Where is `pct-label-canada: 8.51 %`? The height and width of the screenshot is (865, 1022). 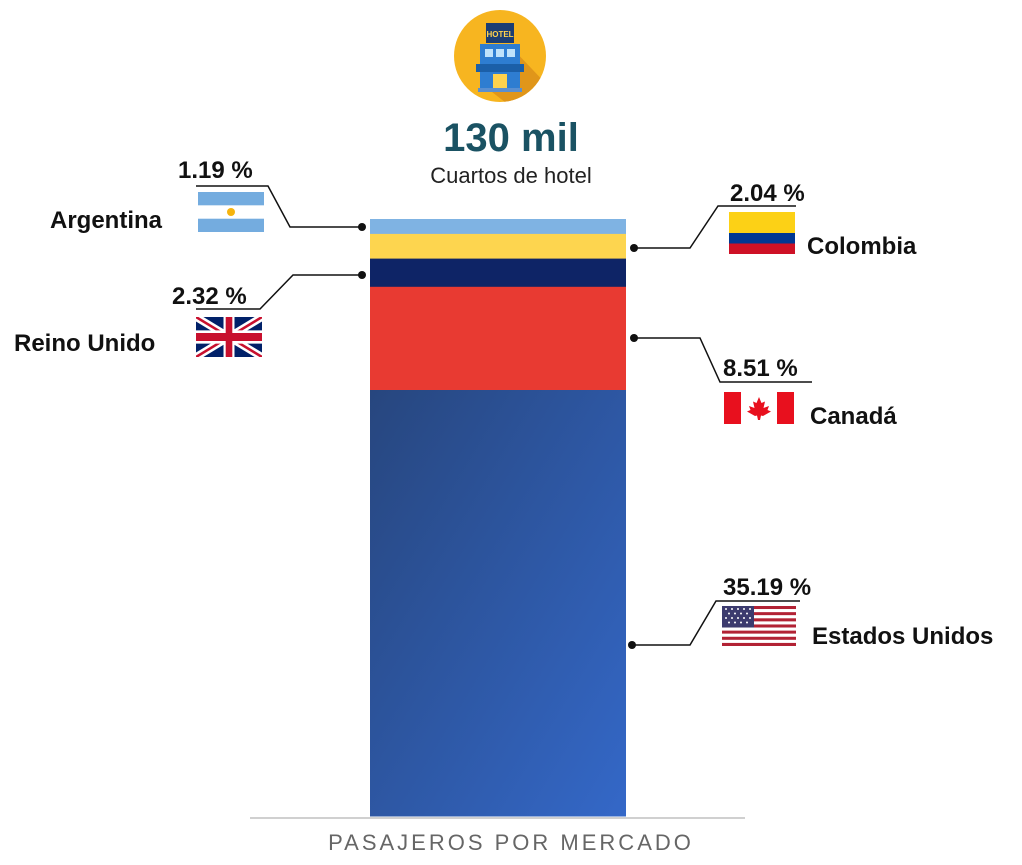
pct-label-canada: 8.51 % is located at coordinates (760, 368).